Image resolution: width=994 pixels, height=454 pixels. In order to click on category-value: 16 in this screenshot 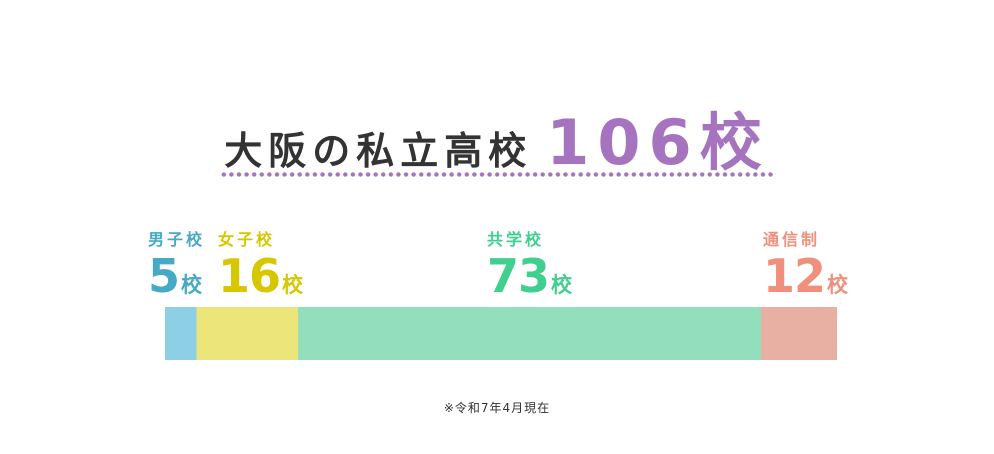, I will do `click(249, 276)`.